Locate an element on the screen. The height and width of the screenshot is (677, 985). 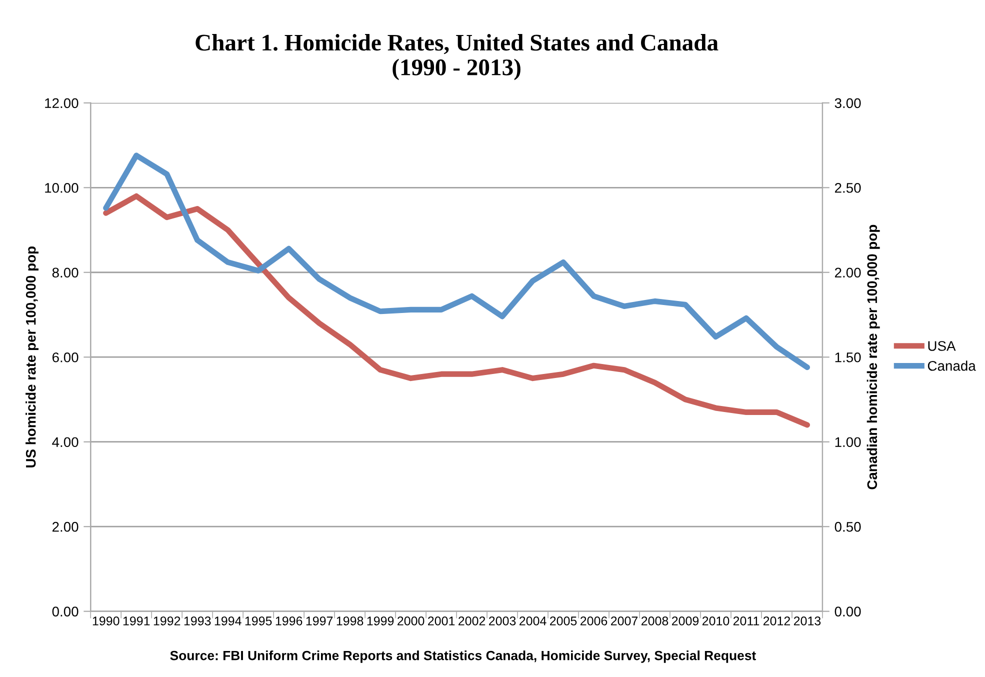
x-tick-label: 1997 is located at coordinates (319, 621).